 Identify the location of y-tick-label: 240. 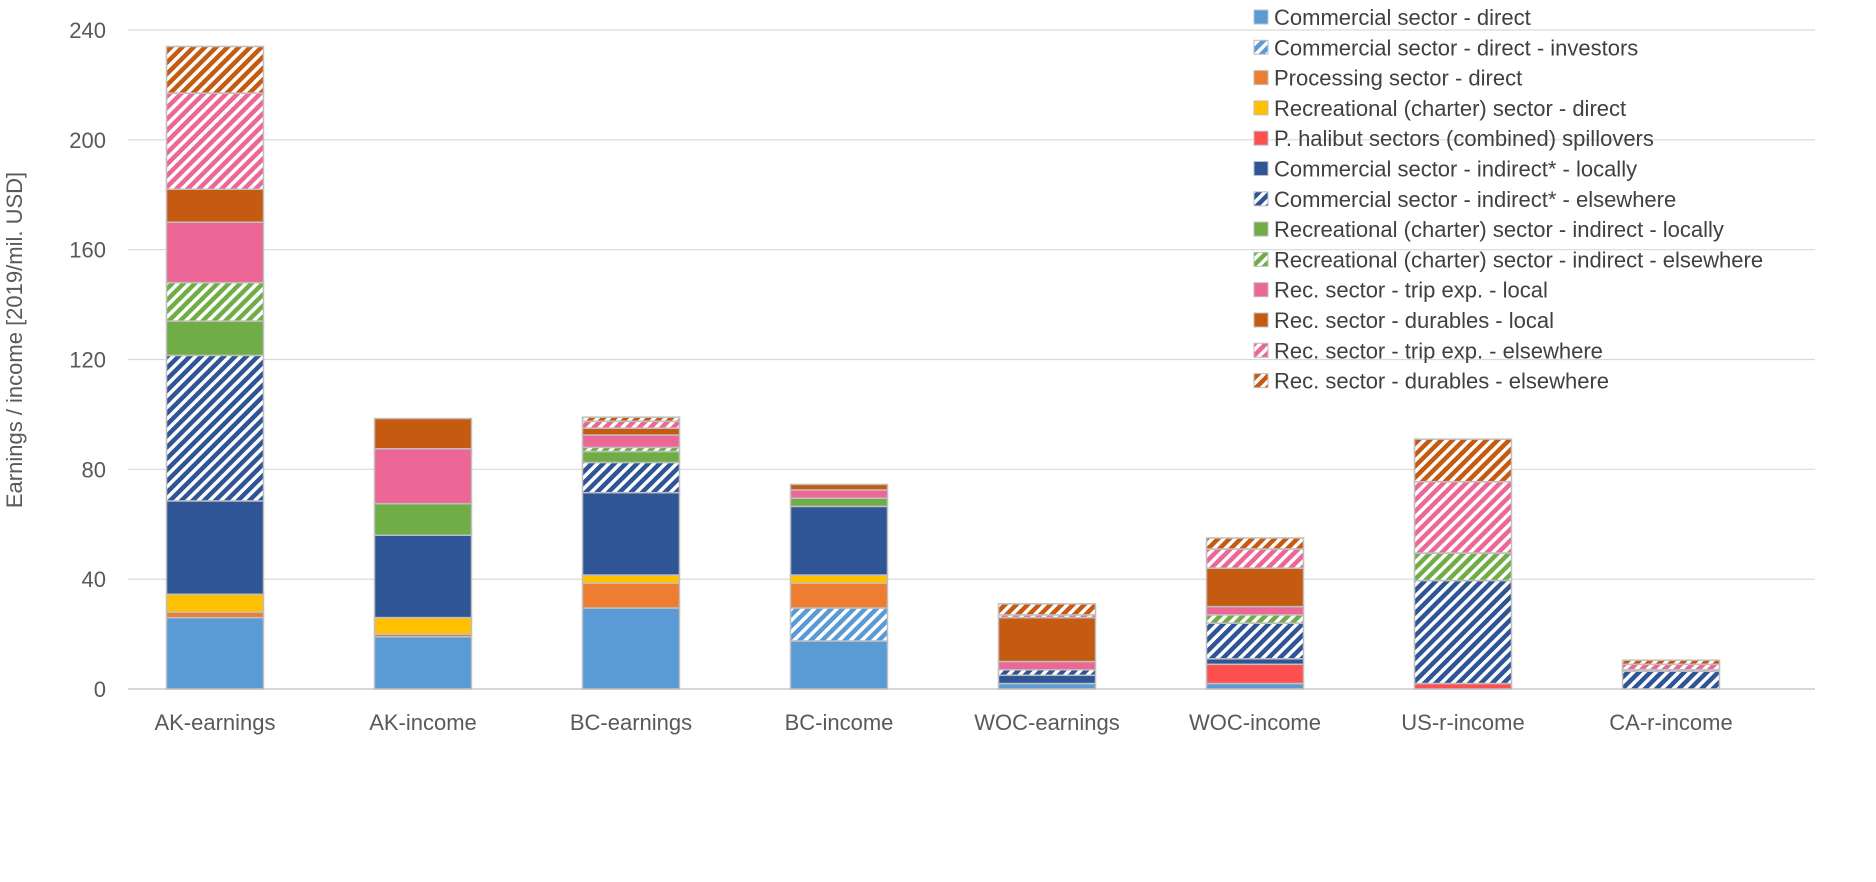
(87, 30).